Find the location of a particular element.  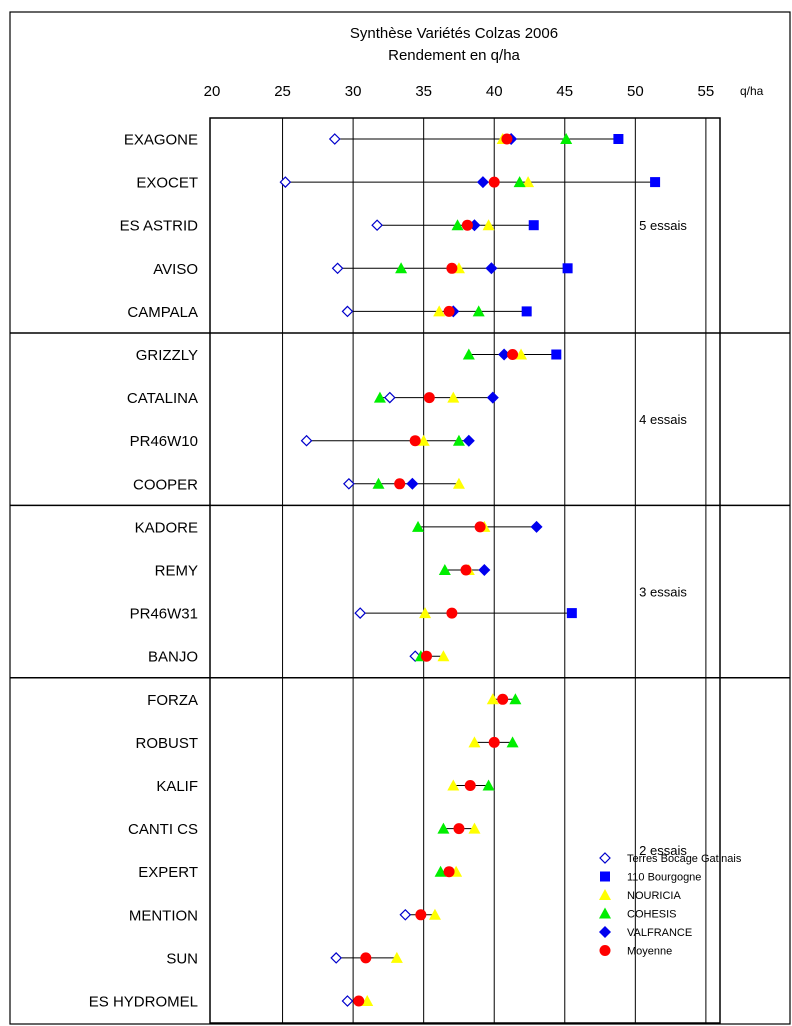

legend-marker-val is located at coordinates (605, 932).